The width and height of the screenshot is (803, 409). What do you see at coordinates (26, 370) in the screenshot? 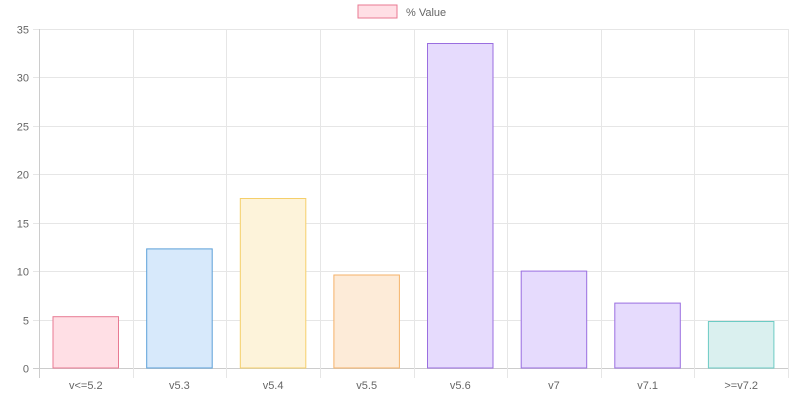
I see `y-tick-label: 0` at bounding box center [26, 370].